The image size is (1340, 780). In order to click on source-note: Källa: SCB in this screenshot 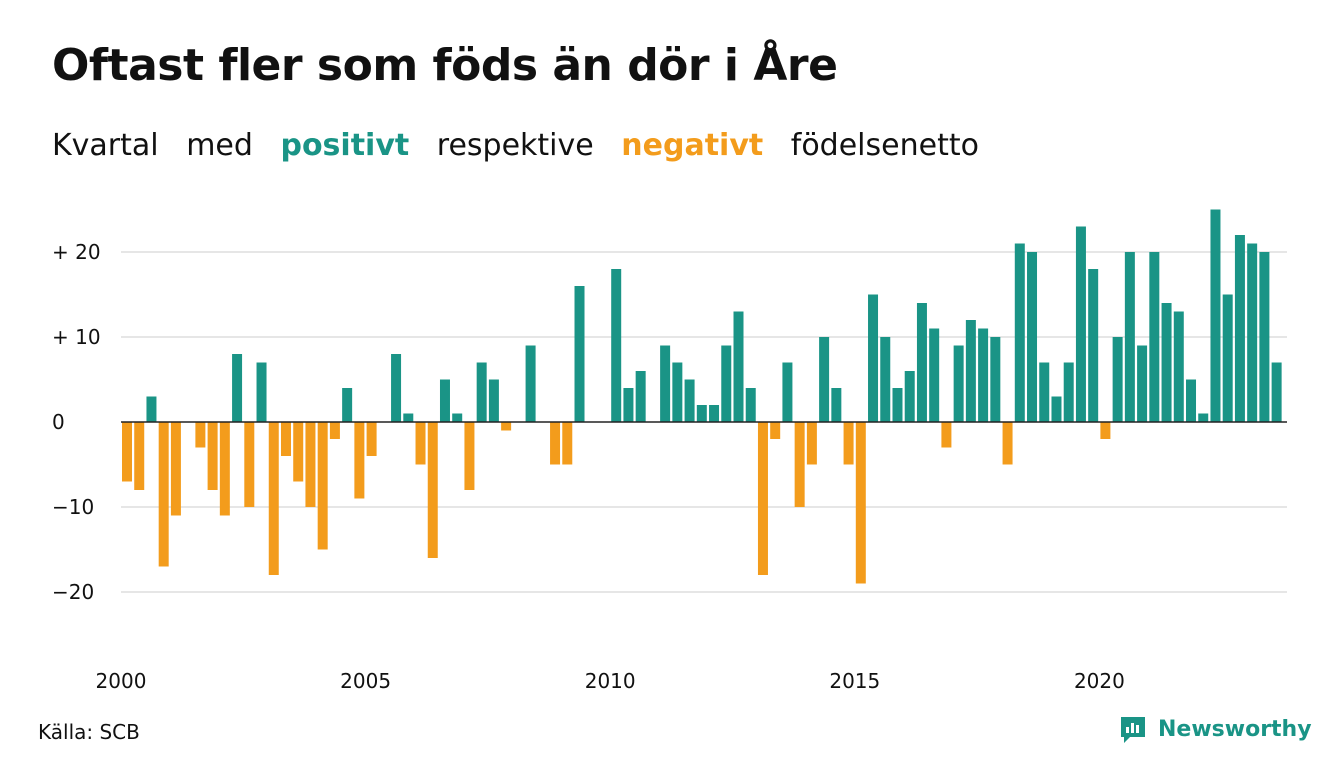, I will do `click(89, 732)`.